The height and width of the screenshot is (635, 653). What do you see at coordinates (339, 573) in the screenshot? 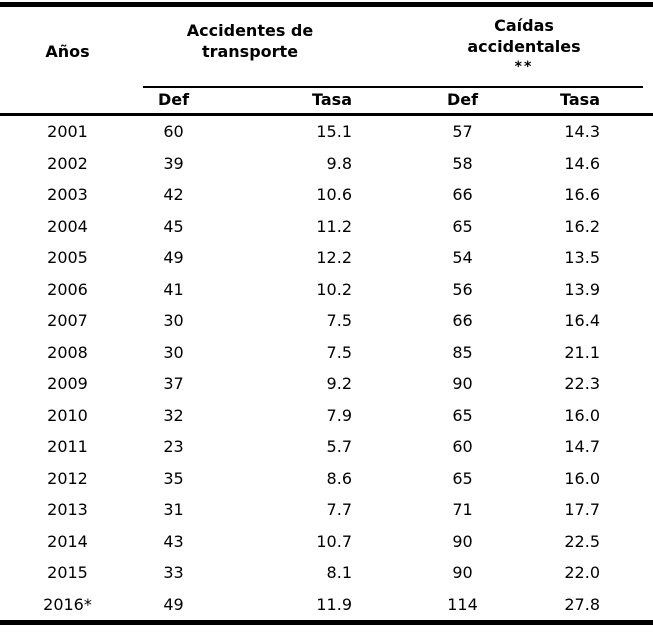
I see `transport-tasa-cell: 8.1` at bounding box center [339, 573].